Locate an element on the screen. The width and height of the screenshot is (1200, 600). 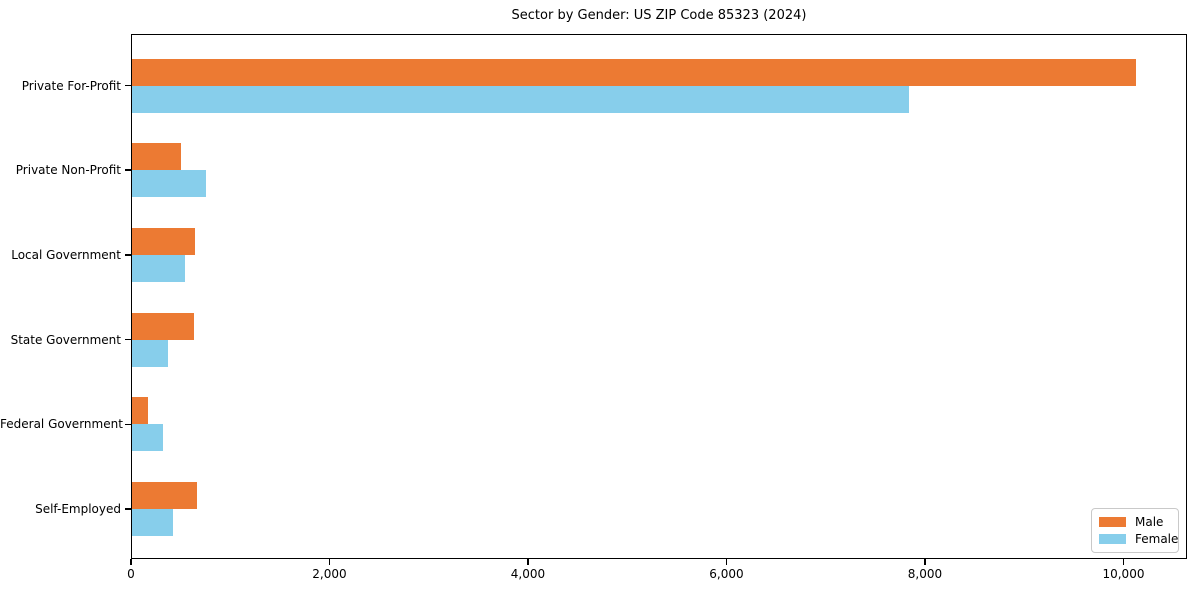
bar-female-local-government is located at coordinates (158, 268).